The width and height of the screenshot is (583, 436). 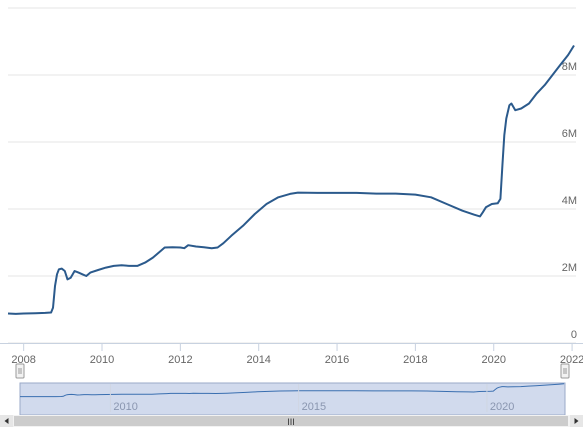 I want to click on y-tick-label: 0, so click(x=574, y=335).